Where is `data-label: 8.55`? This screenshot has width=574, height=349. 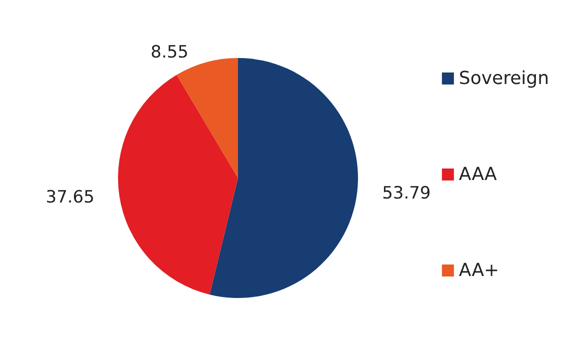
data-label: 8.55 is located at coordinates (169, 52).